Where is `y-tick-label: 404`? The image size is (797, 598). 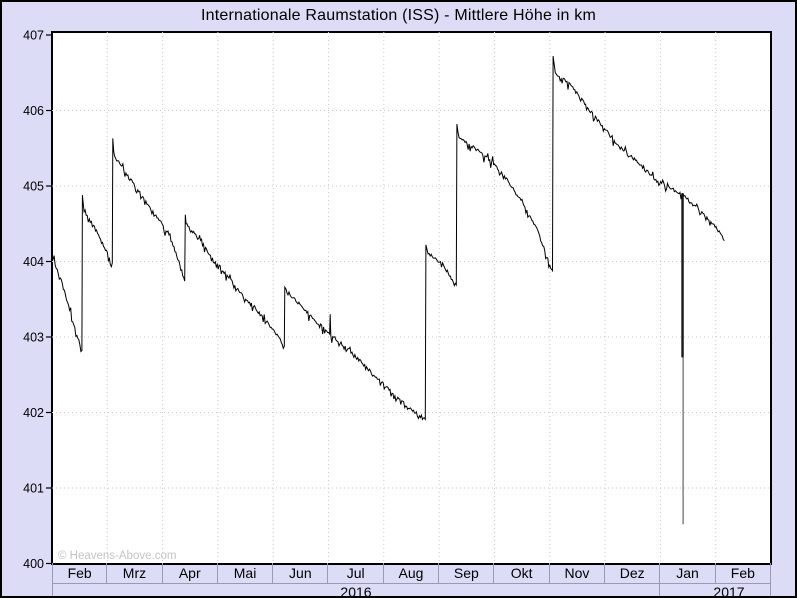 y-tick-label: 404 is located at coordinates (33, 262).